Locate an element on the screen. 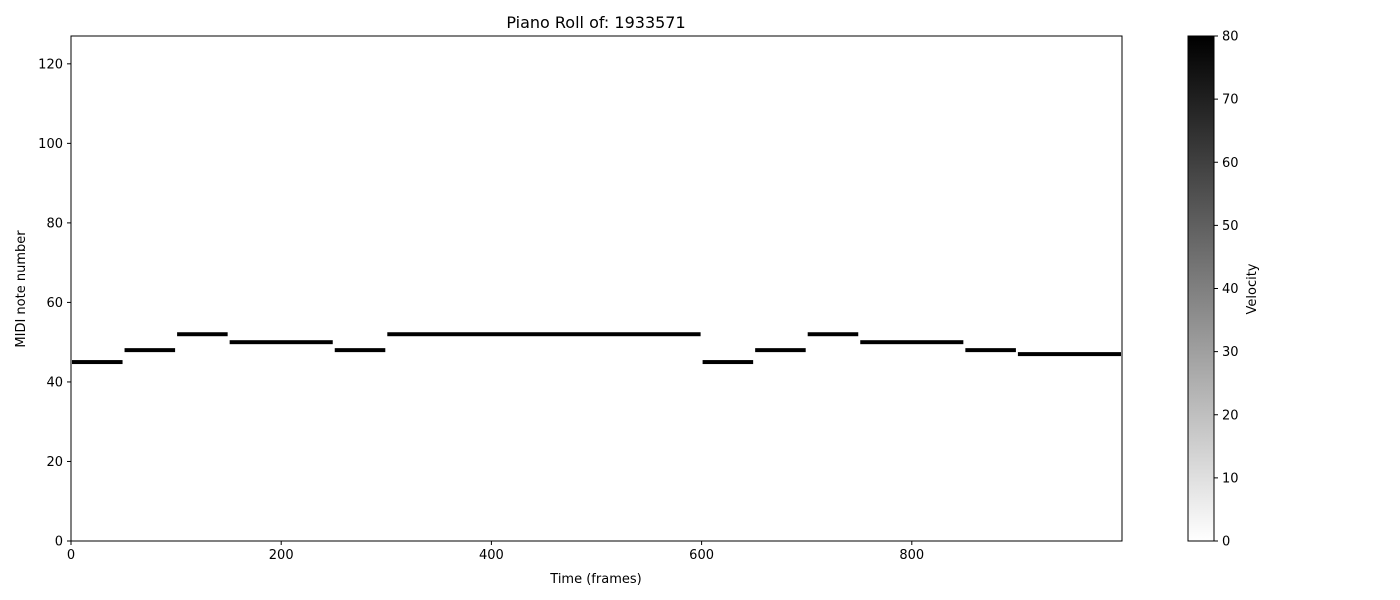  y-tick-label: 120 is located at coordinates (50, 64).